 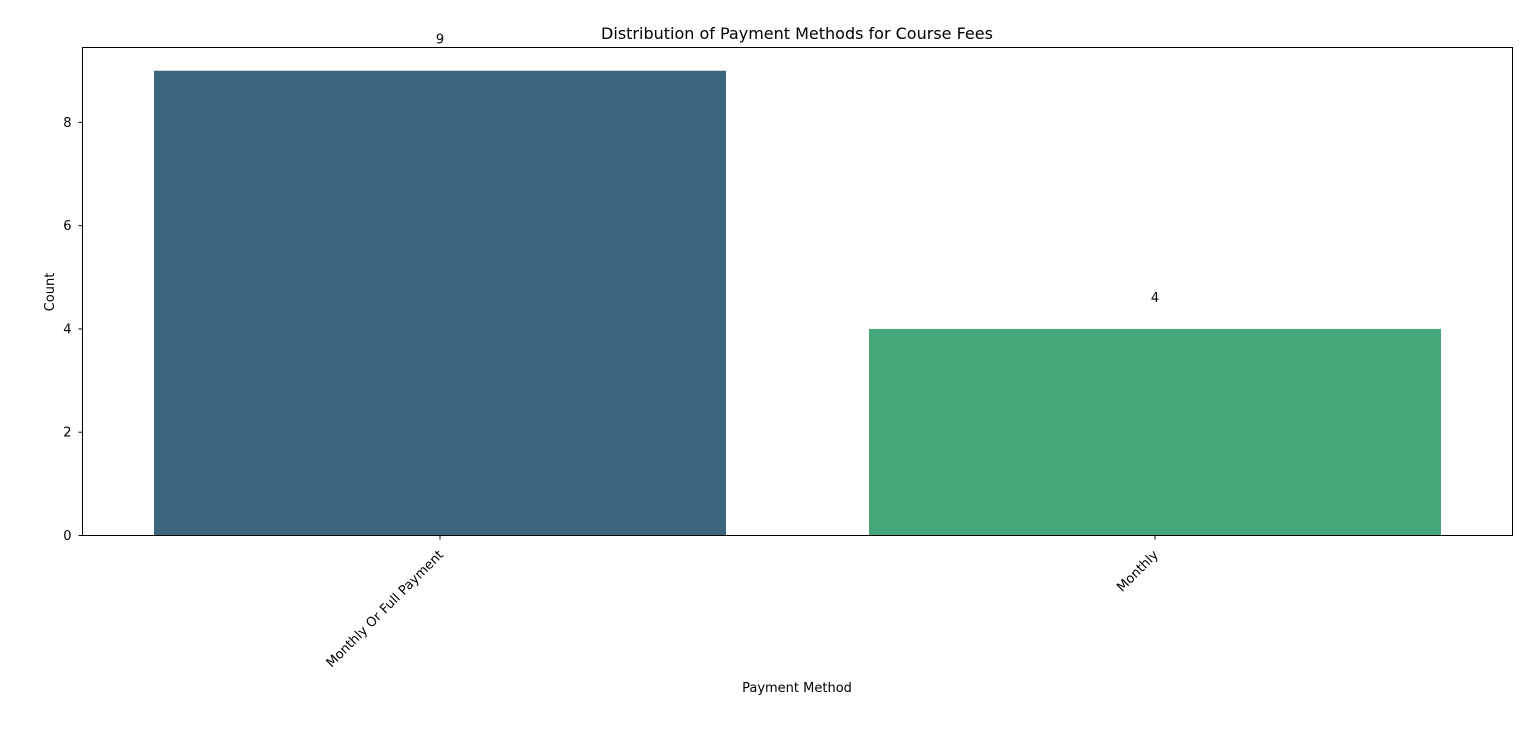 I want to click on y-axis-tick-labels: 0 2 4 6 8, so click(x=67, y=330).